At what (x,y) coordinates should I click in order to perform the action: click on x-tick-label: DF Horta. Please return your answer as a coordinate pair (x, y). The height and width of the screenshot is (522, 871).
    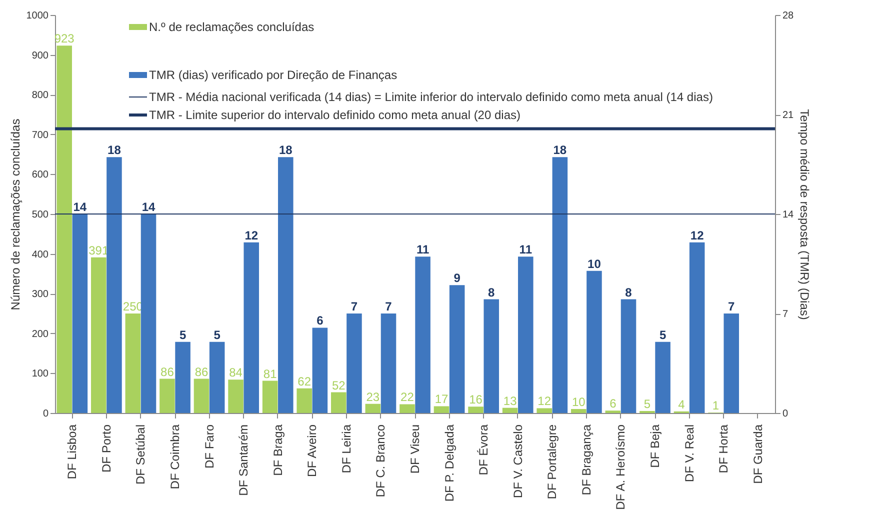
    Looking at the image, I should click on (723, 449).